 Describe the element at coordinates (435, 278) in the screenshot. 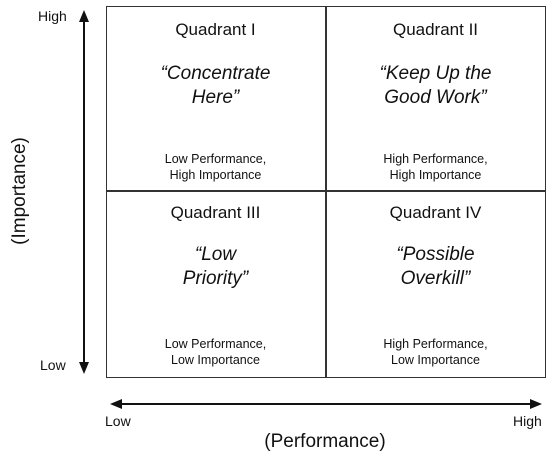

I see `quadrant-slogan-line2: Overkill”` at that location.